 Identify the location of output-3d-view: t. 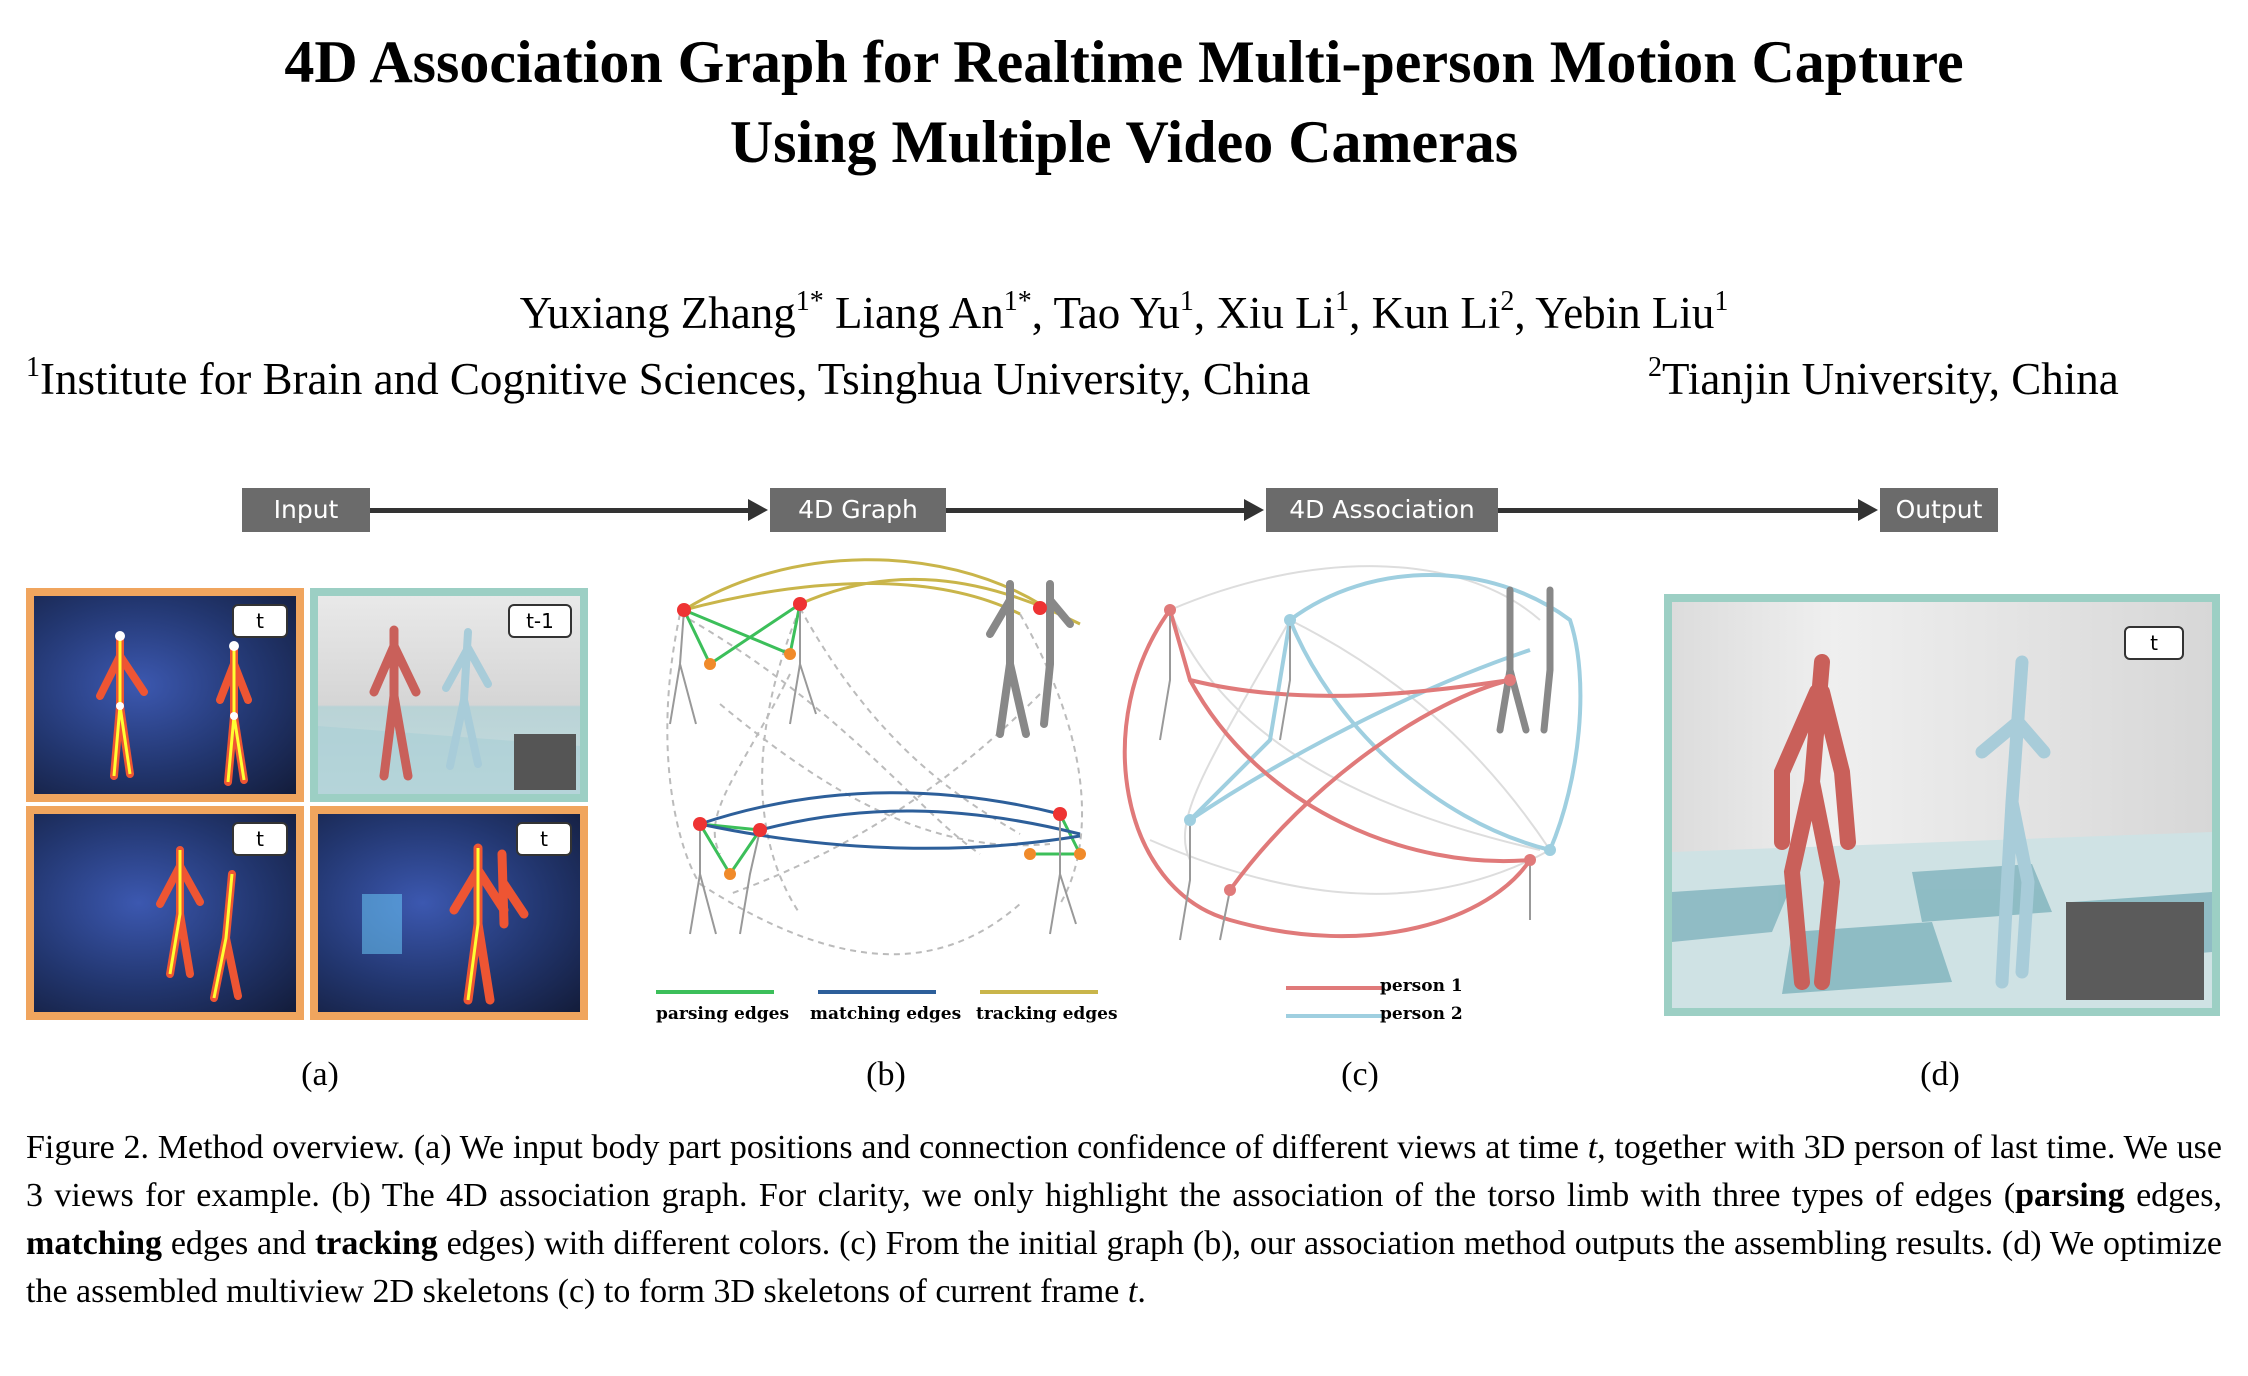
(1942, 805).